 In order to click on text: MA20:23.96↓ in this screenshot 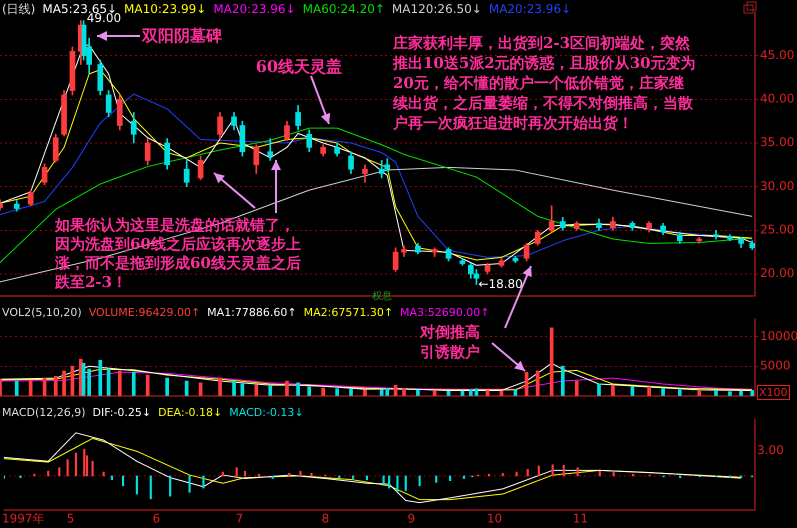, I will do `click(530, 9)`.